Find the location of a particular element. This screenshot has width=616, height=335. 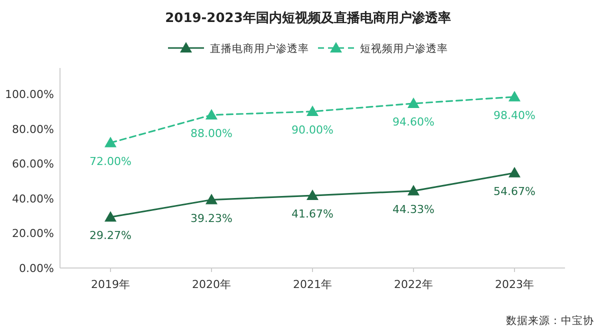

y-tick-label: 20.00% is located at coordinates (33, 233).